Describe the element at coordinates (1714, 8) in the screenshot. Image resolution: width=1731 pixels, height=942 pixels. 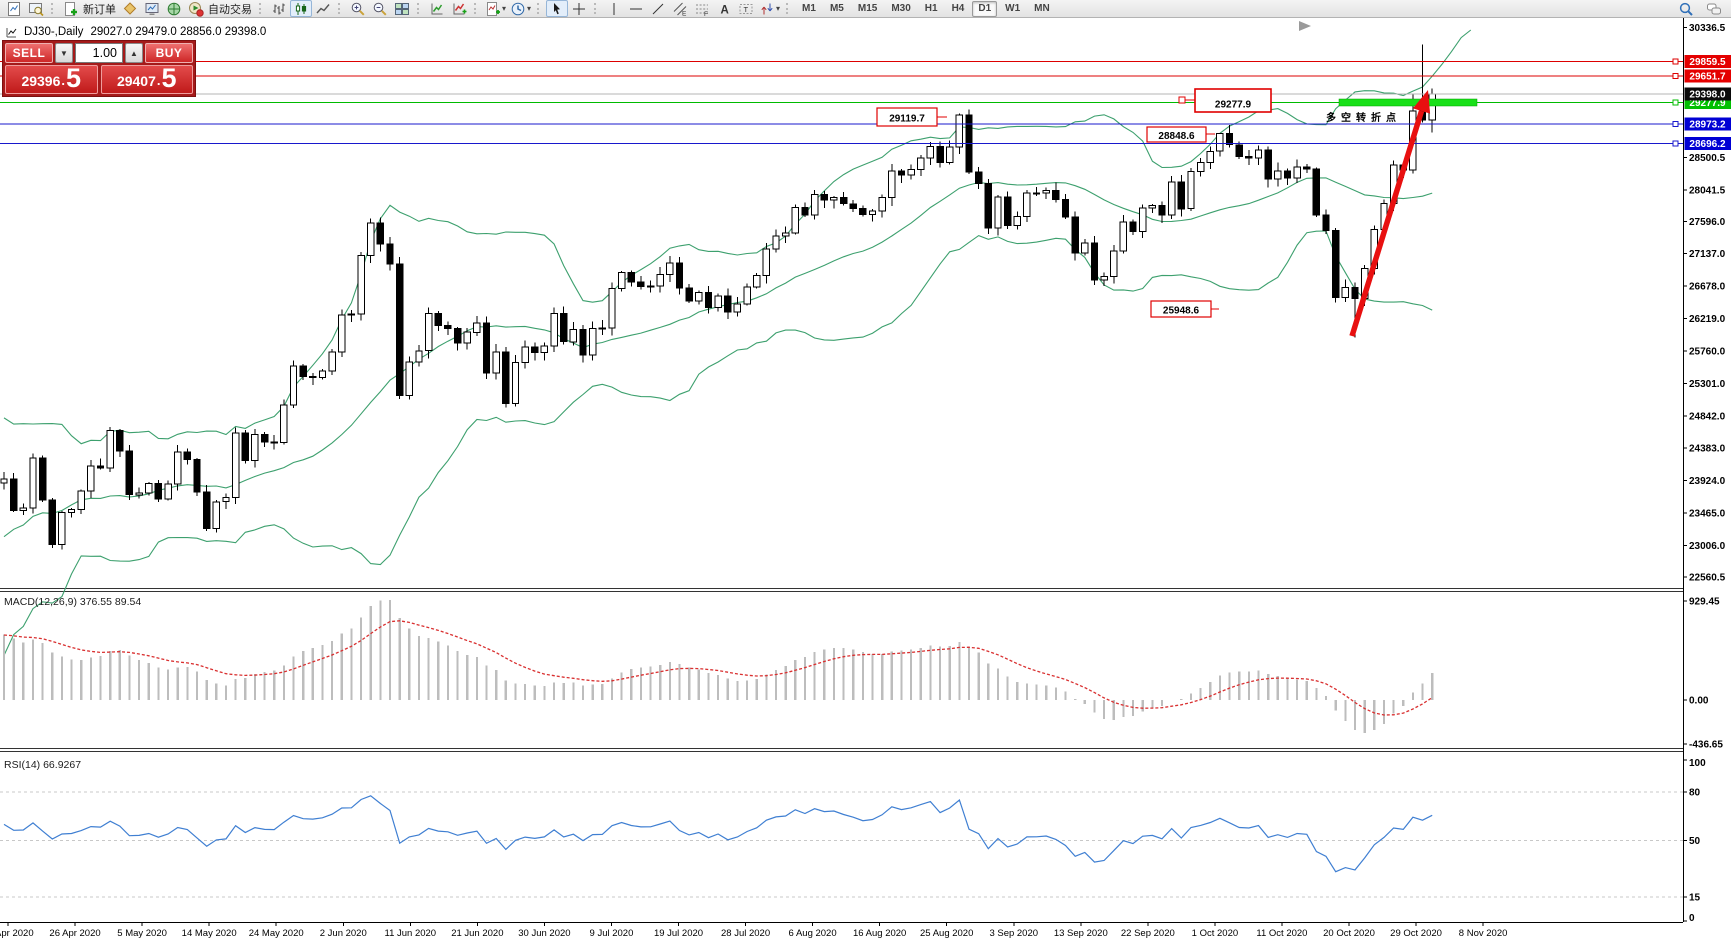
I see `chat-button` at that location.